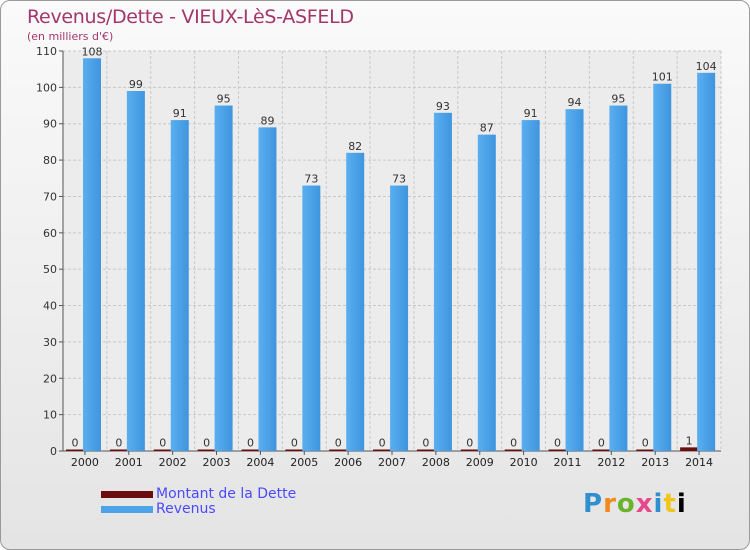 The image size is (750, 550). What do you see at coordinates (480, 462) in the screenshot?
I see `tick-label-x: 2009` at bounding box center [480, 462].